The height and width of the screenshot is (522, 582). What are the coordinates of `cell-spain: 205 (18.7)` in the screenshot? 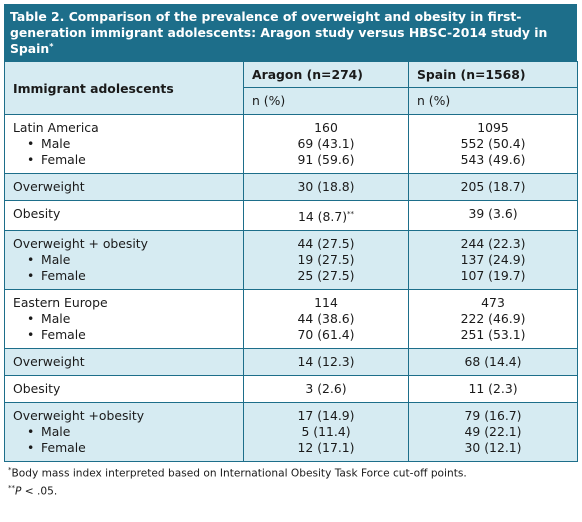 It's located at (493, 187).